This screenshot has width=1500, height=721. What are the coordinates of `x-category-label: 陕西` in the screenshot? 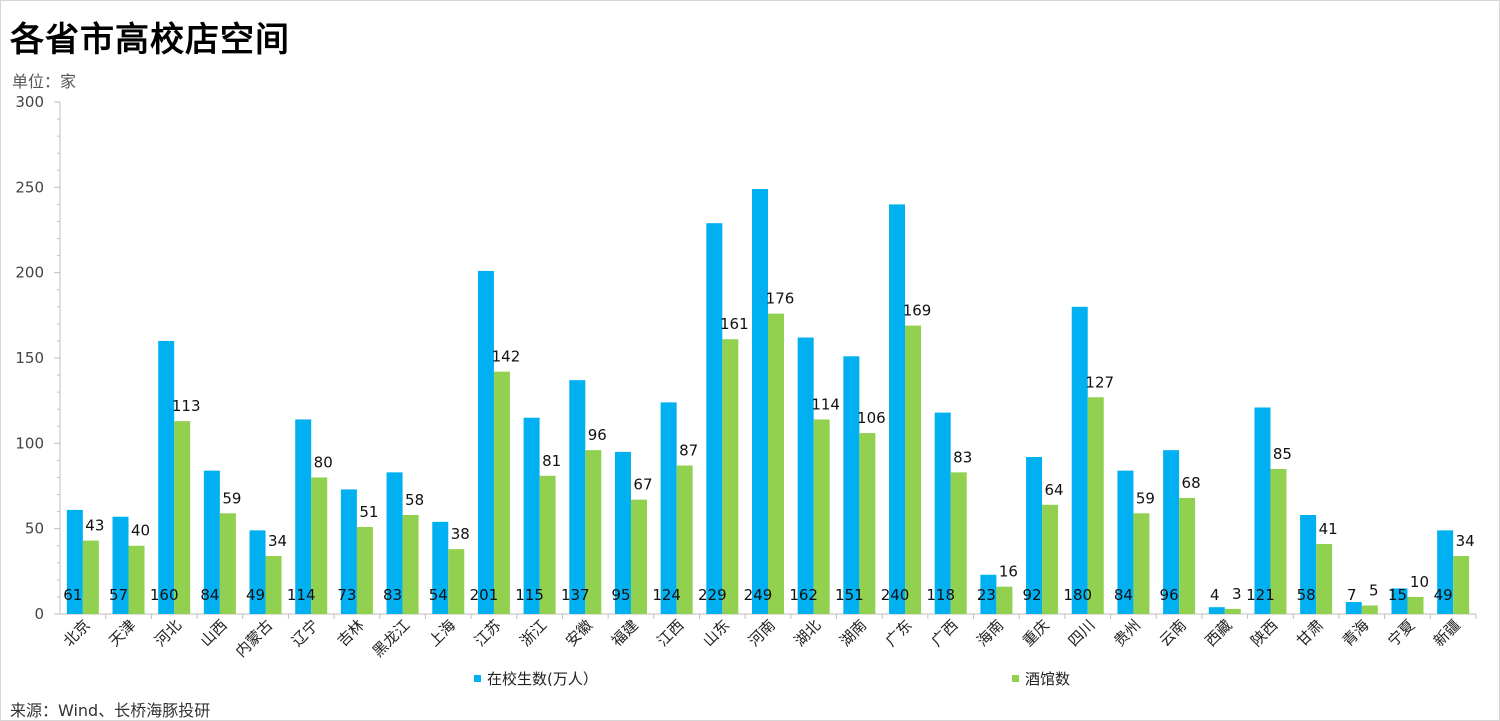 It's located at (1264, 633).